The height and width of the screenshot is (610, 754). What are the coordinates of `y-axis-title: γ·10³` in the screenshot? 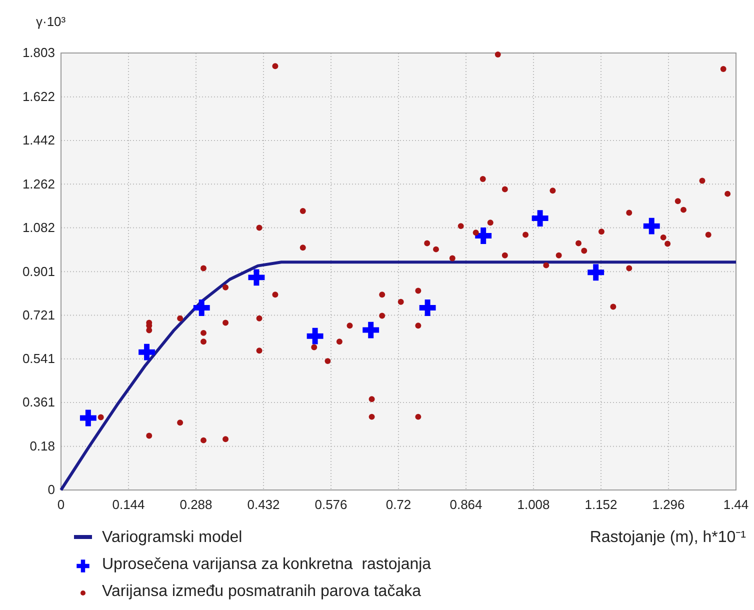 It's located at (51, 21).